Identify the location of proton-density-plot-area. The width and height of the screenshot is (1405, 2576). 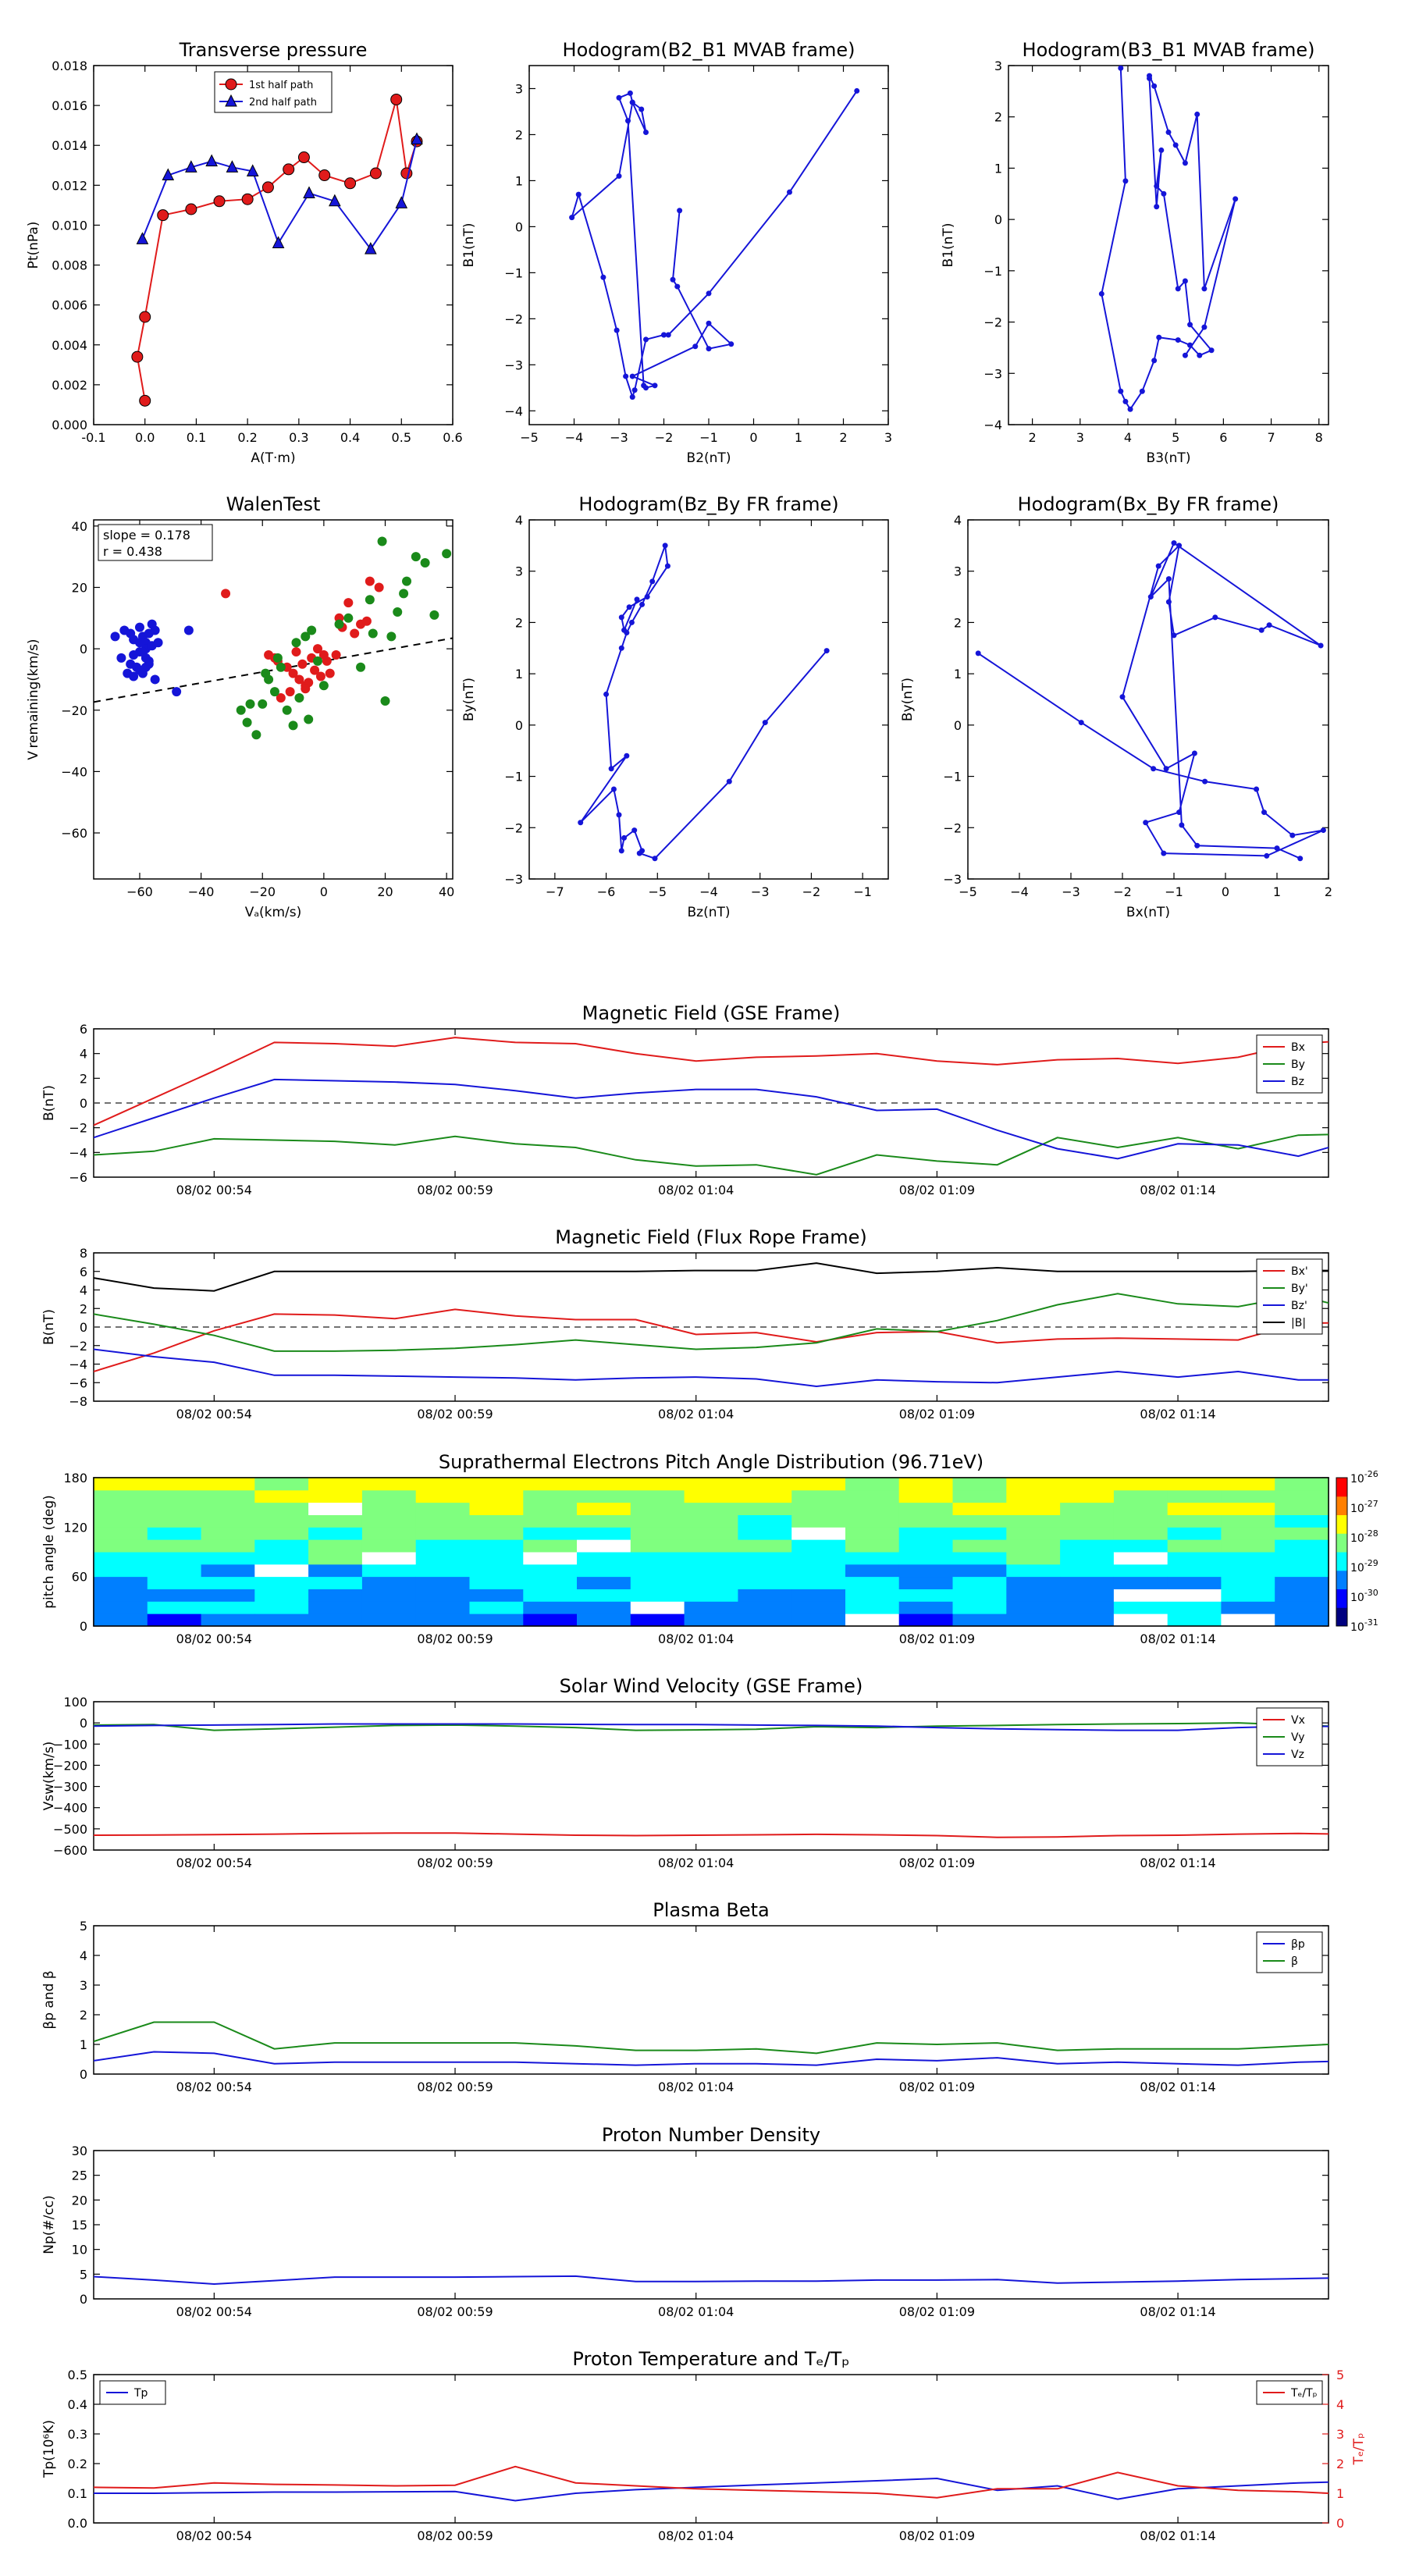
(712, 2280).